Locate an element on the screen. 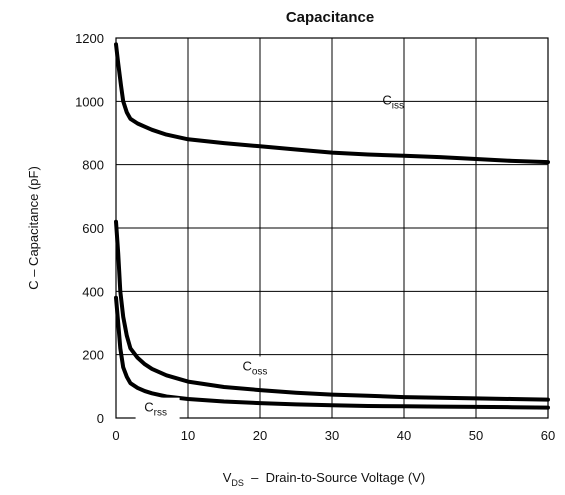 The width and height of the screenshot is (565, 495). x-tick-label: 60 is located at coordinates (548, 435).